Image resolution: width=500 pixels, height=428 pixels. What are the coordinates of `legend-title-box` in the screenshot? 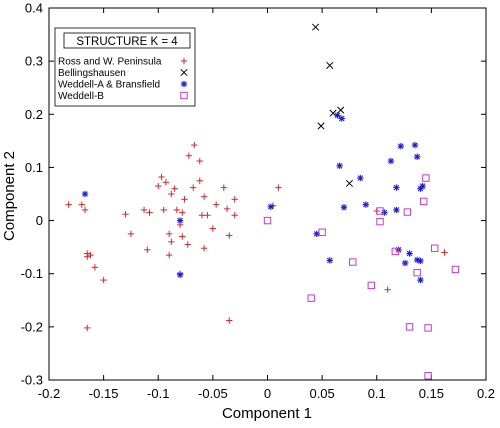 It's located at (127, 40).